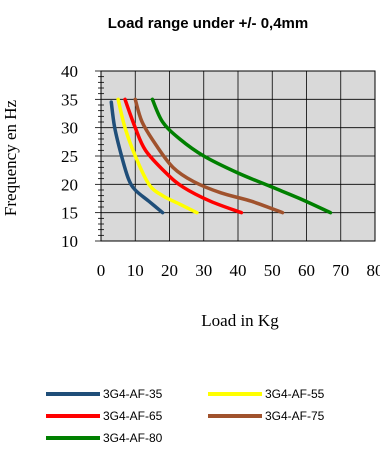  What do you see at coordinates (373, 270) in the screenshot?
I see `x-tick-label: 80` at bounding box center [373, 270].